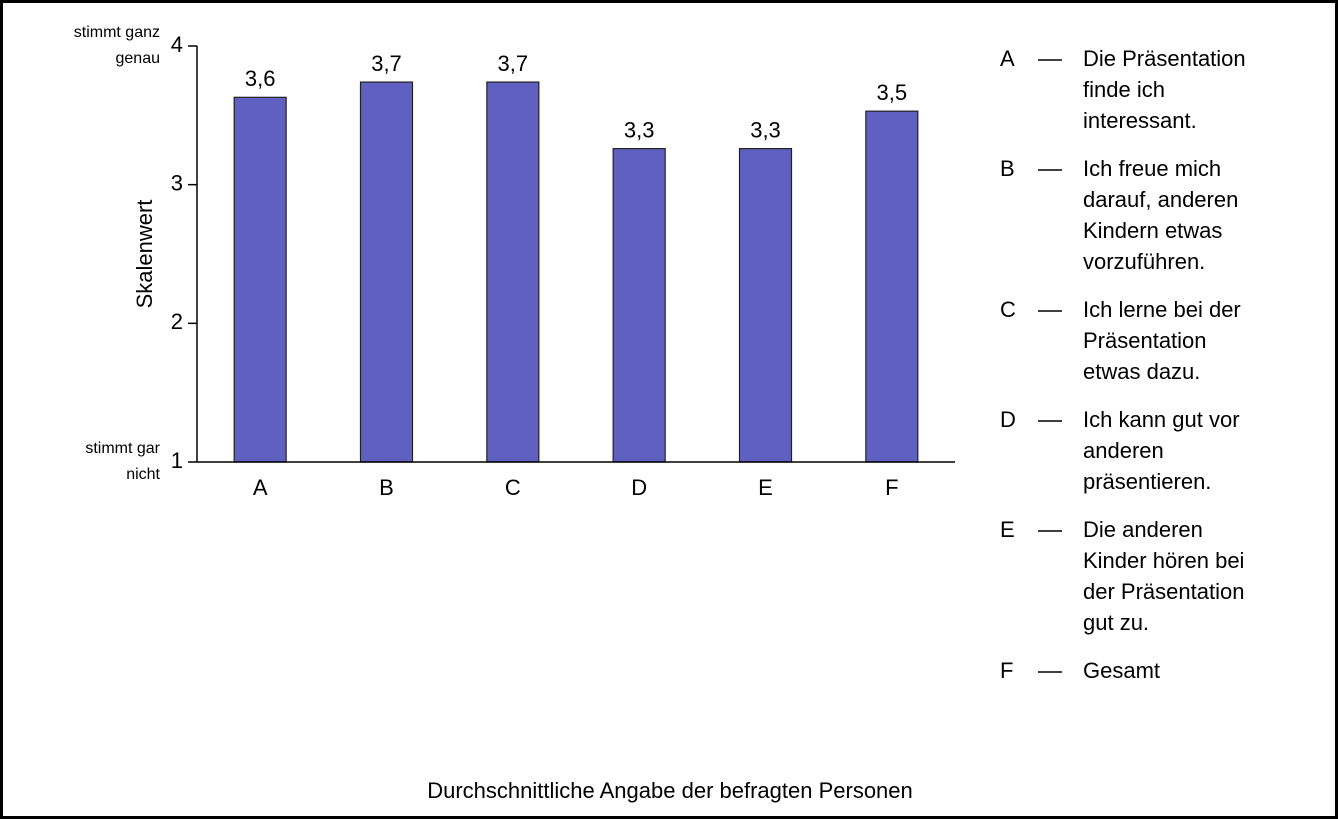  Describe the element at coordinates (1121, 670) in the screenshot. I see `legend-text: Gesamt` at that location.